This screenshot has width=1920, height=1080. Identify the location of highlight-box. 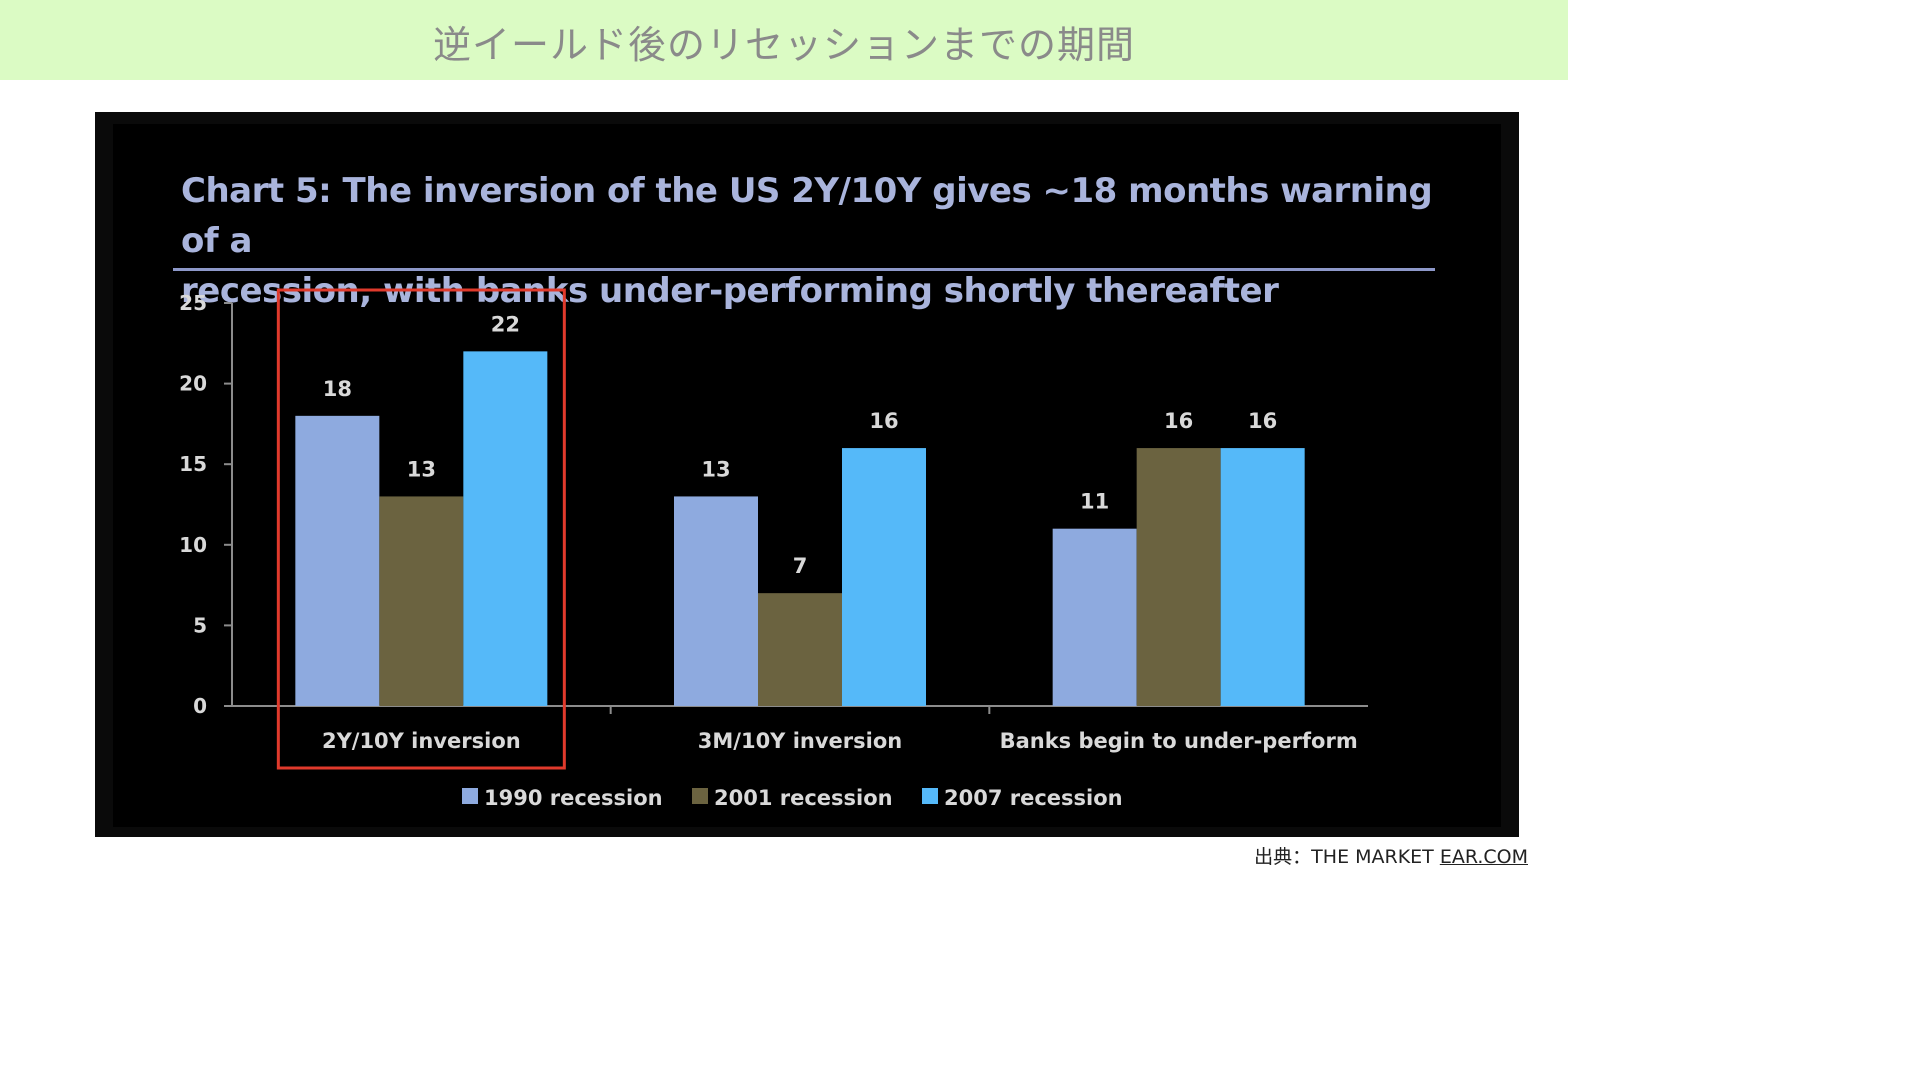
(421, 529).